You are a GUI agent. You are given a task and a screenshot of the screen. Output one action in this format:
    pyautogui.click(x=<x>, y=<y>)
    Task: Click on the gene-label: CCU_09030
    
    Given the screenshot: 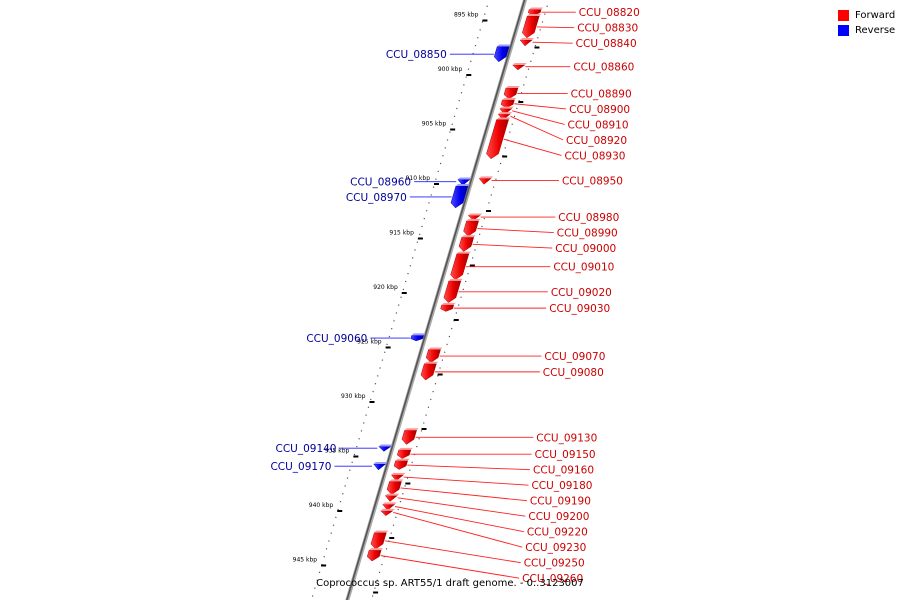 What is the action you would take?
    pyautogui.click(x=579, y=309)
    